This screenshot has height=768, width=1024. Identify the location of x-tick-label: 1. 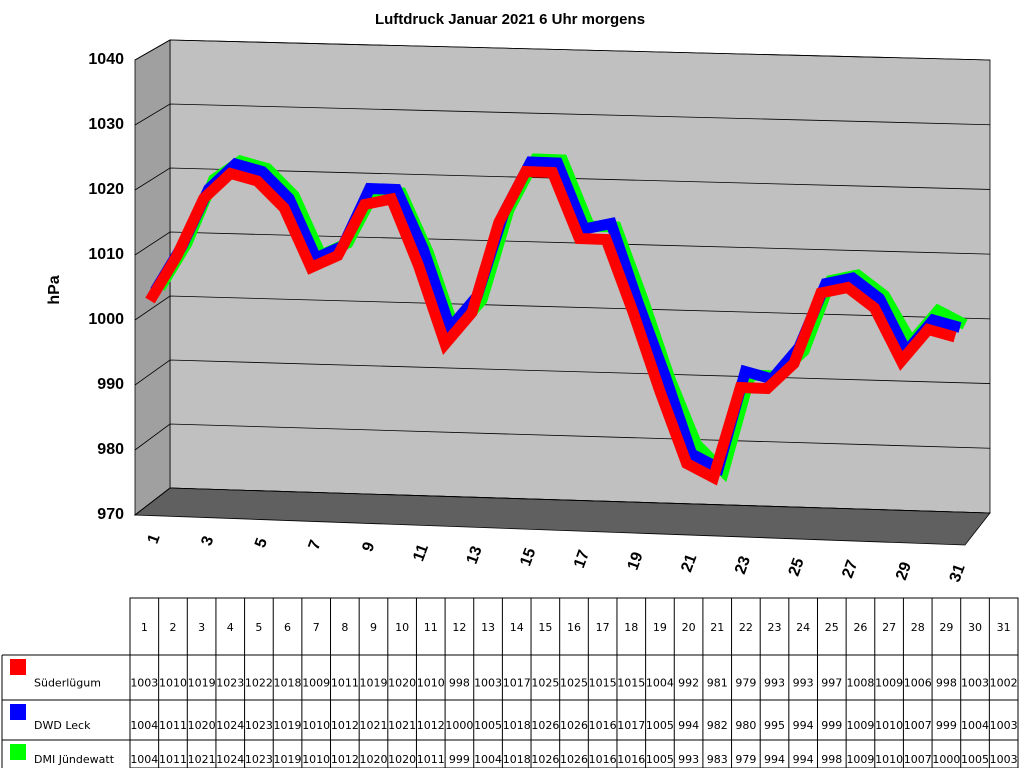
(154, 539).